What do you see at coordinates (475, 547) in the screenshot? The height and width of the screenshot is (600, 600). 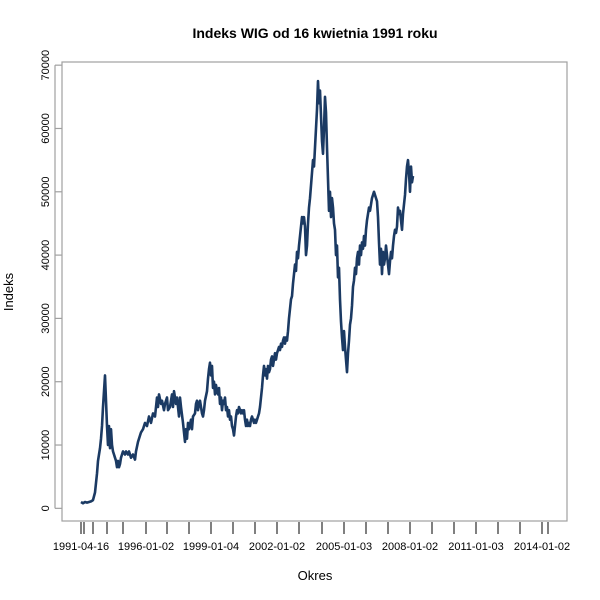 I see `x-tick-label: 2011-01-03` at bounding box center [475, 547].